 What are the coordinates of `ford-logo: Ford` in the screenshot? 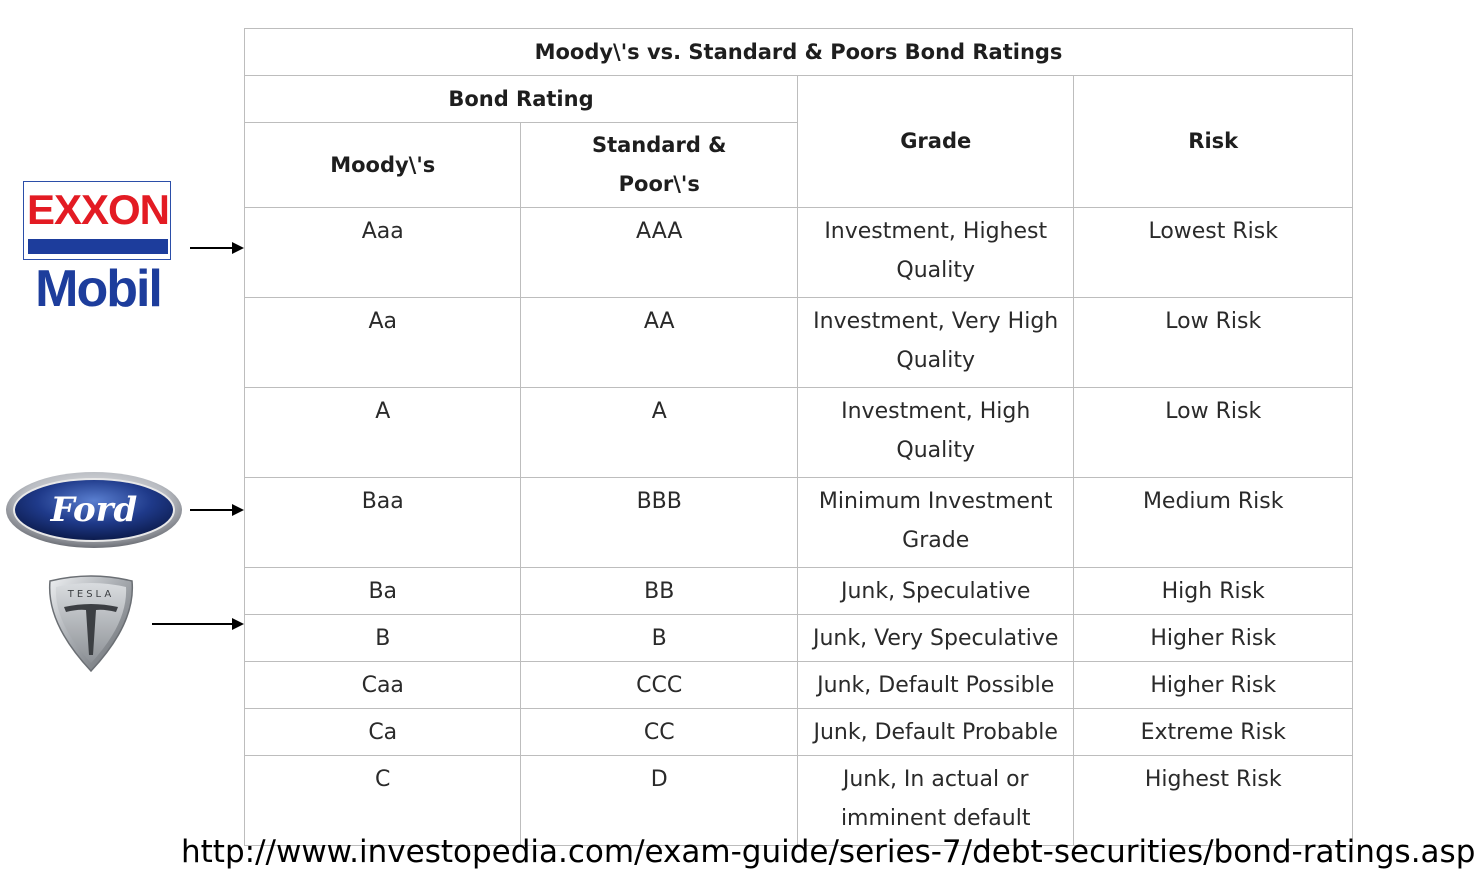 It's located at (94, 510).